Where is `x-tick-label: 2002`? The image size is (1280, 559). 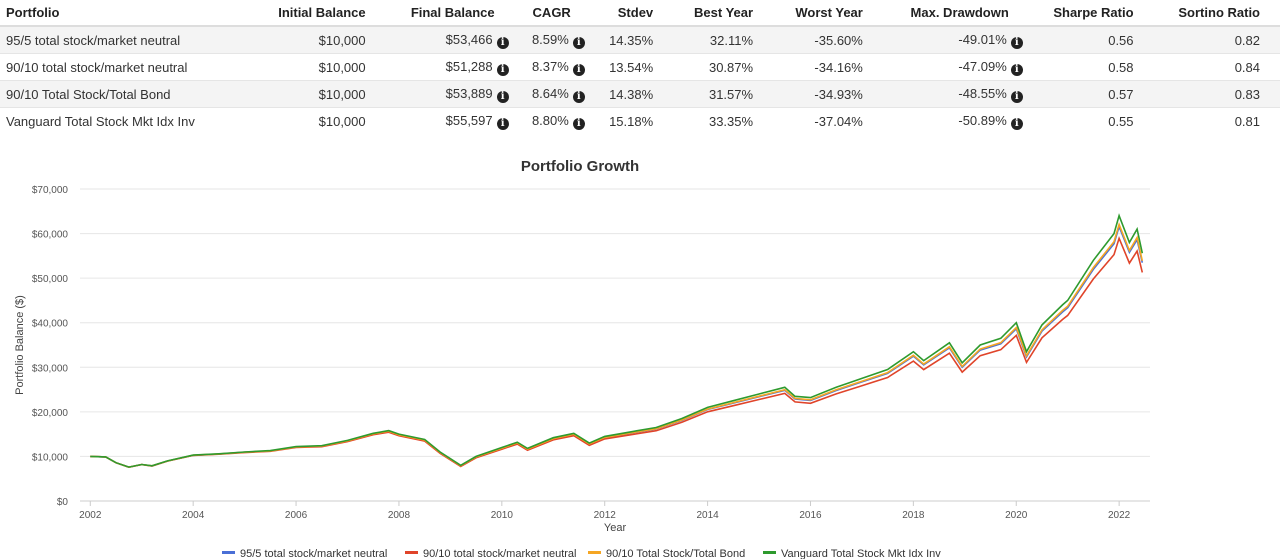 x-tick-label: 2002 is located at coordinates (90, 515).